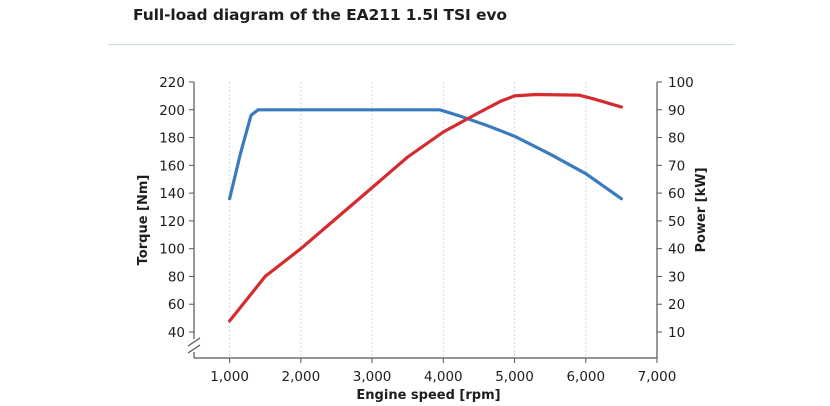 The width and height of the screenshot is (830, 406). What do you see at coordinates (428, 395) in the screenshot?
I see `x-axis-label: Engine speed [rpm]` at bounding box center [428, 395].